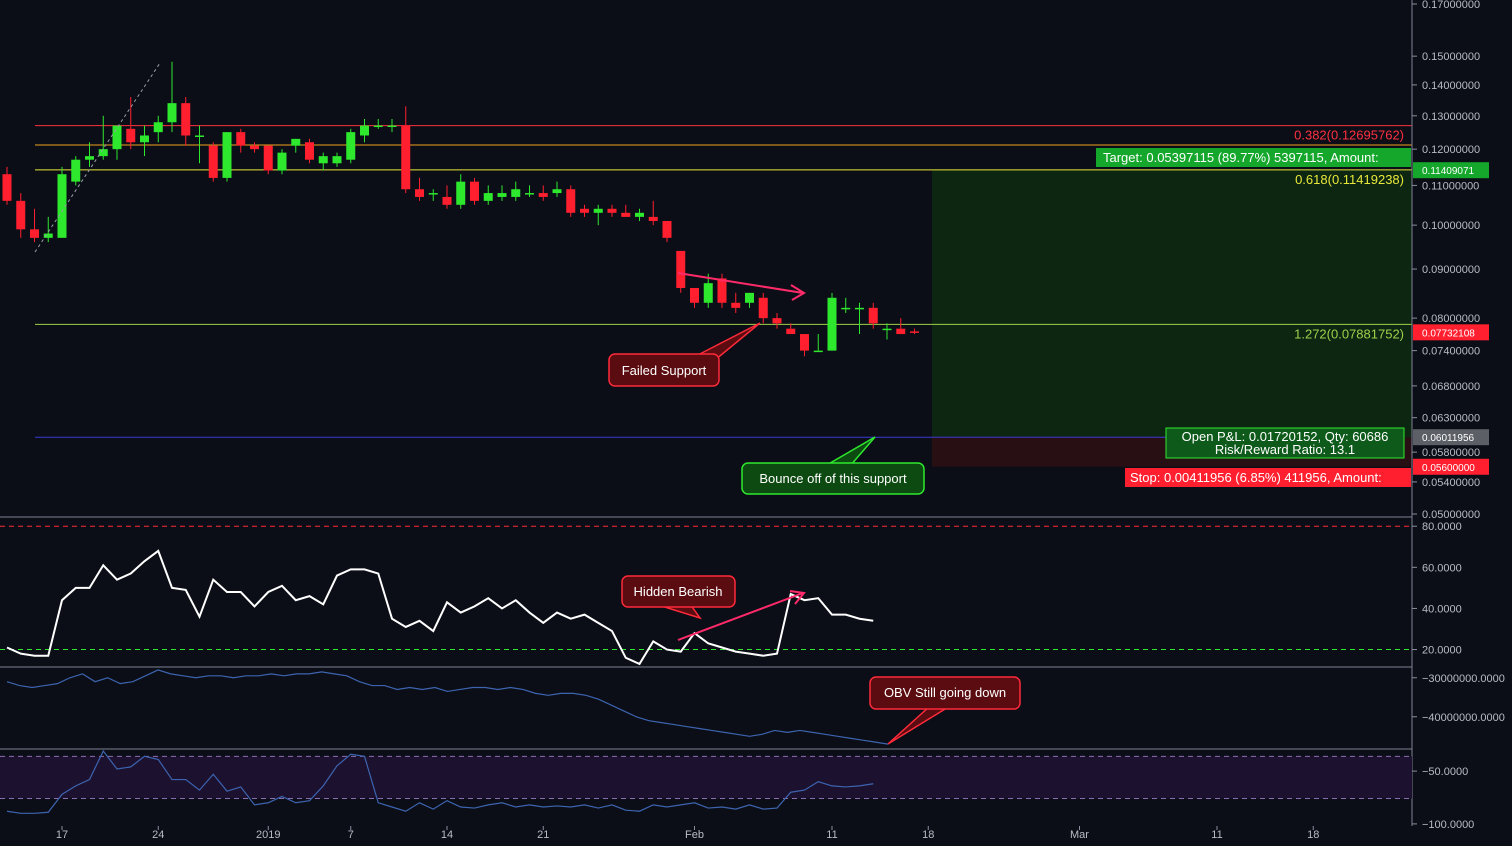  Describe the element at coordinates (1349, 333) in the screenshot. I see `fib-label-1272: 1.272(0.07881752)` at that location.